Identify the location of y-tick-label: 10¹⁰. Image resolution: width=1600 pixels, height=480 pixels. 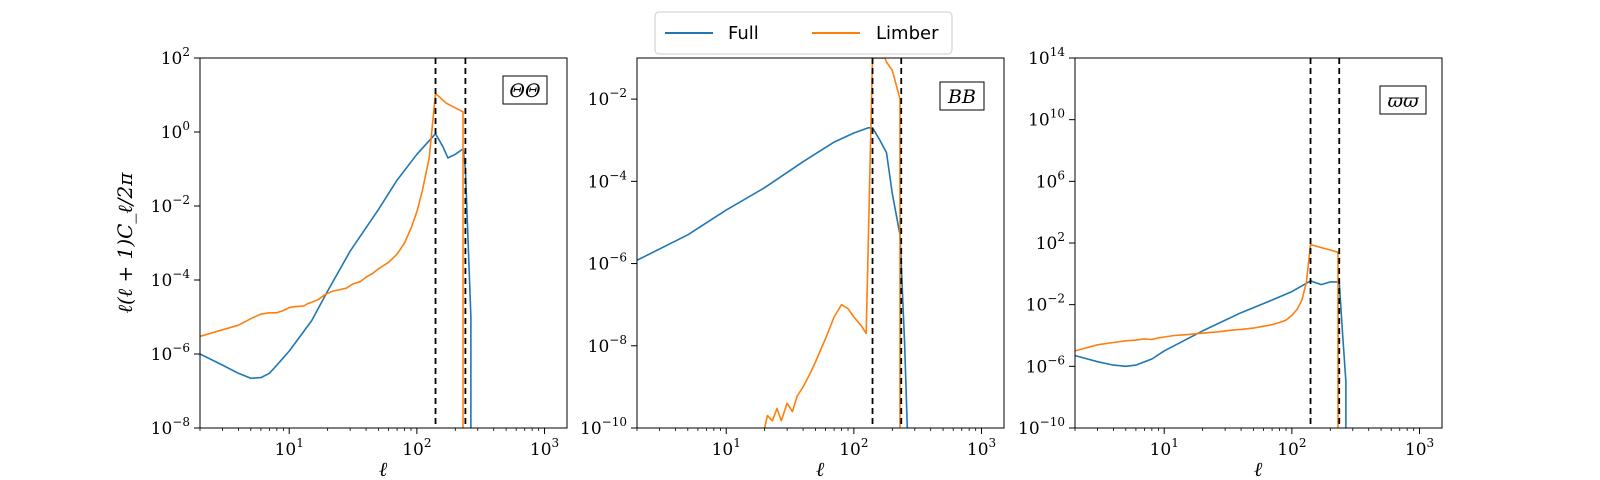
(1046, 119).